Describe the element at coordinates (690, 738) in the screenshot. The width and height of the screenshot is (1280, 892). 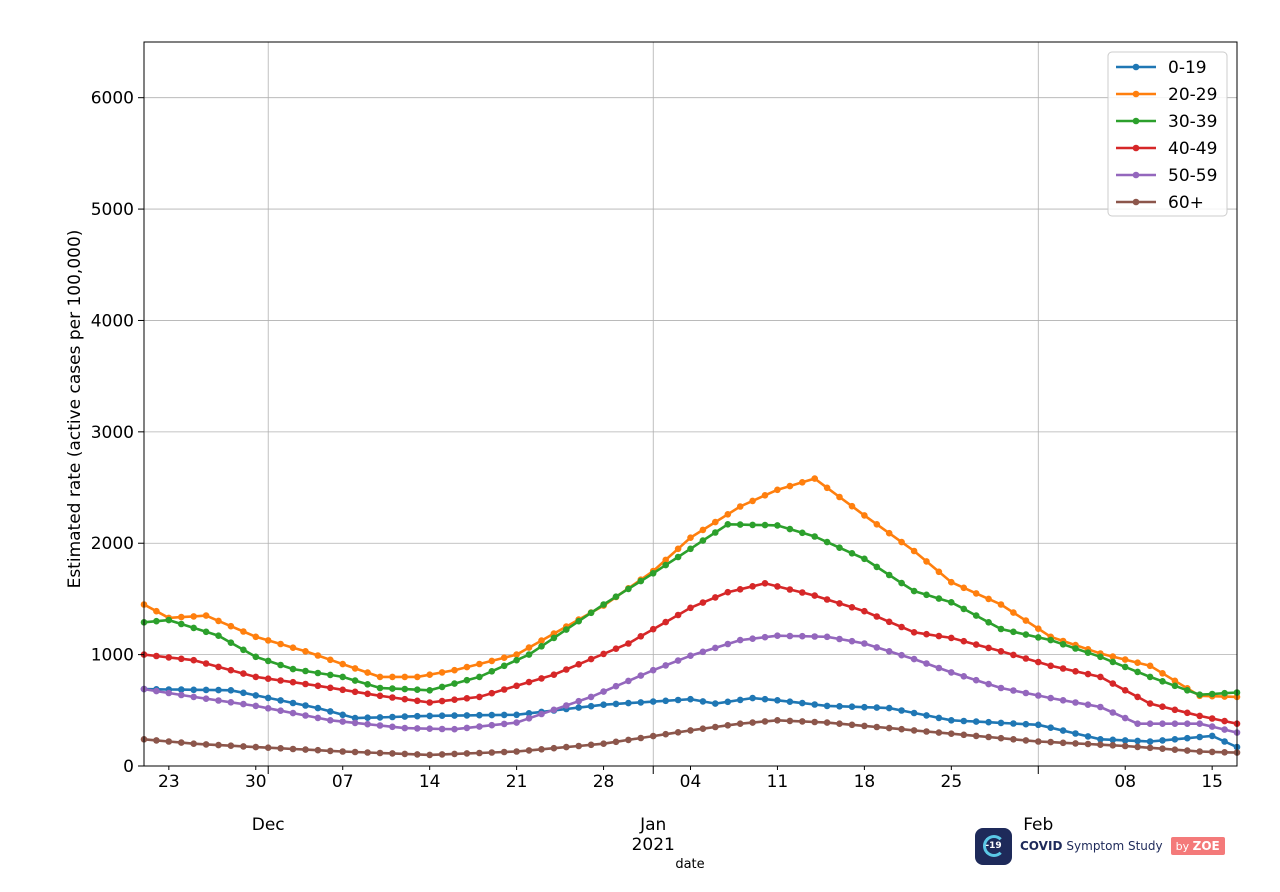
I see `series-60+` at that location.